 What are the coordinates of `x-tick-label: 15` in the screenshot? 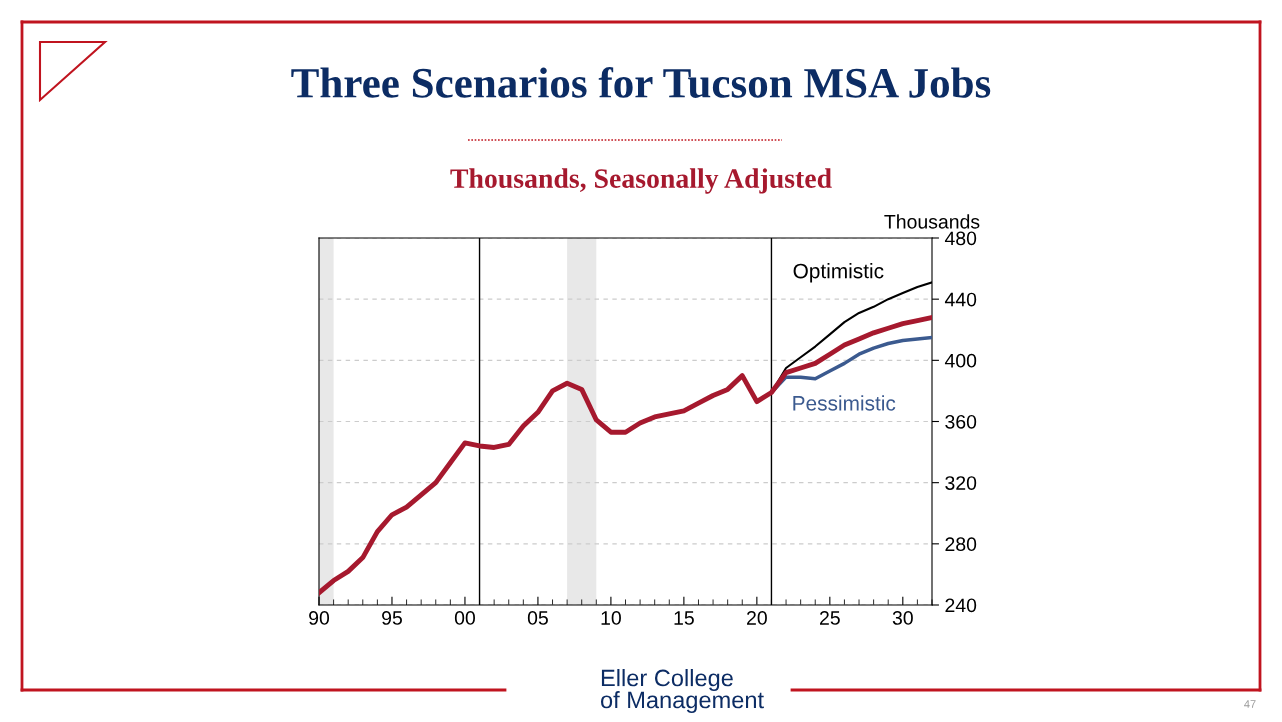 It's located at (684, 618).